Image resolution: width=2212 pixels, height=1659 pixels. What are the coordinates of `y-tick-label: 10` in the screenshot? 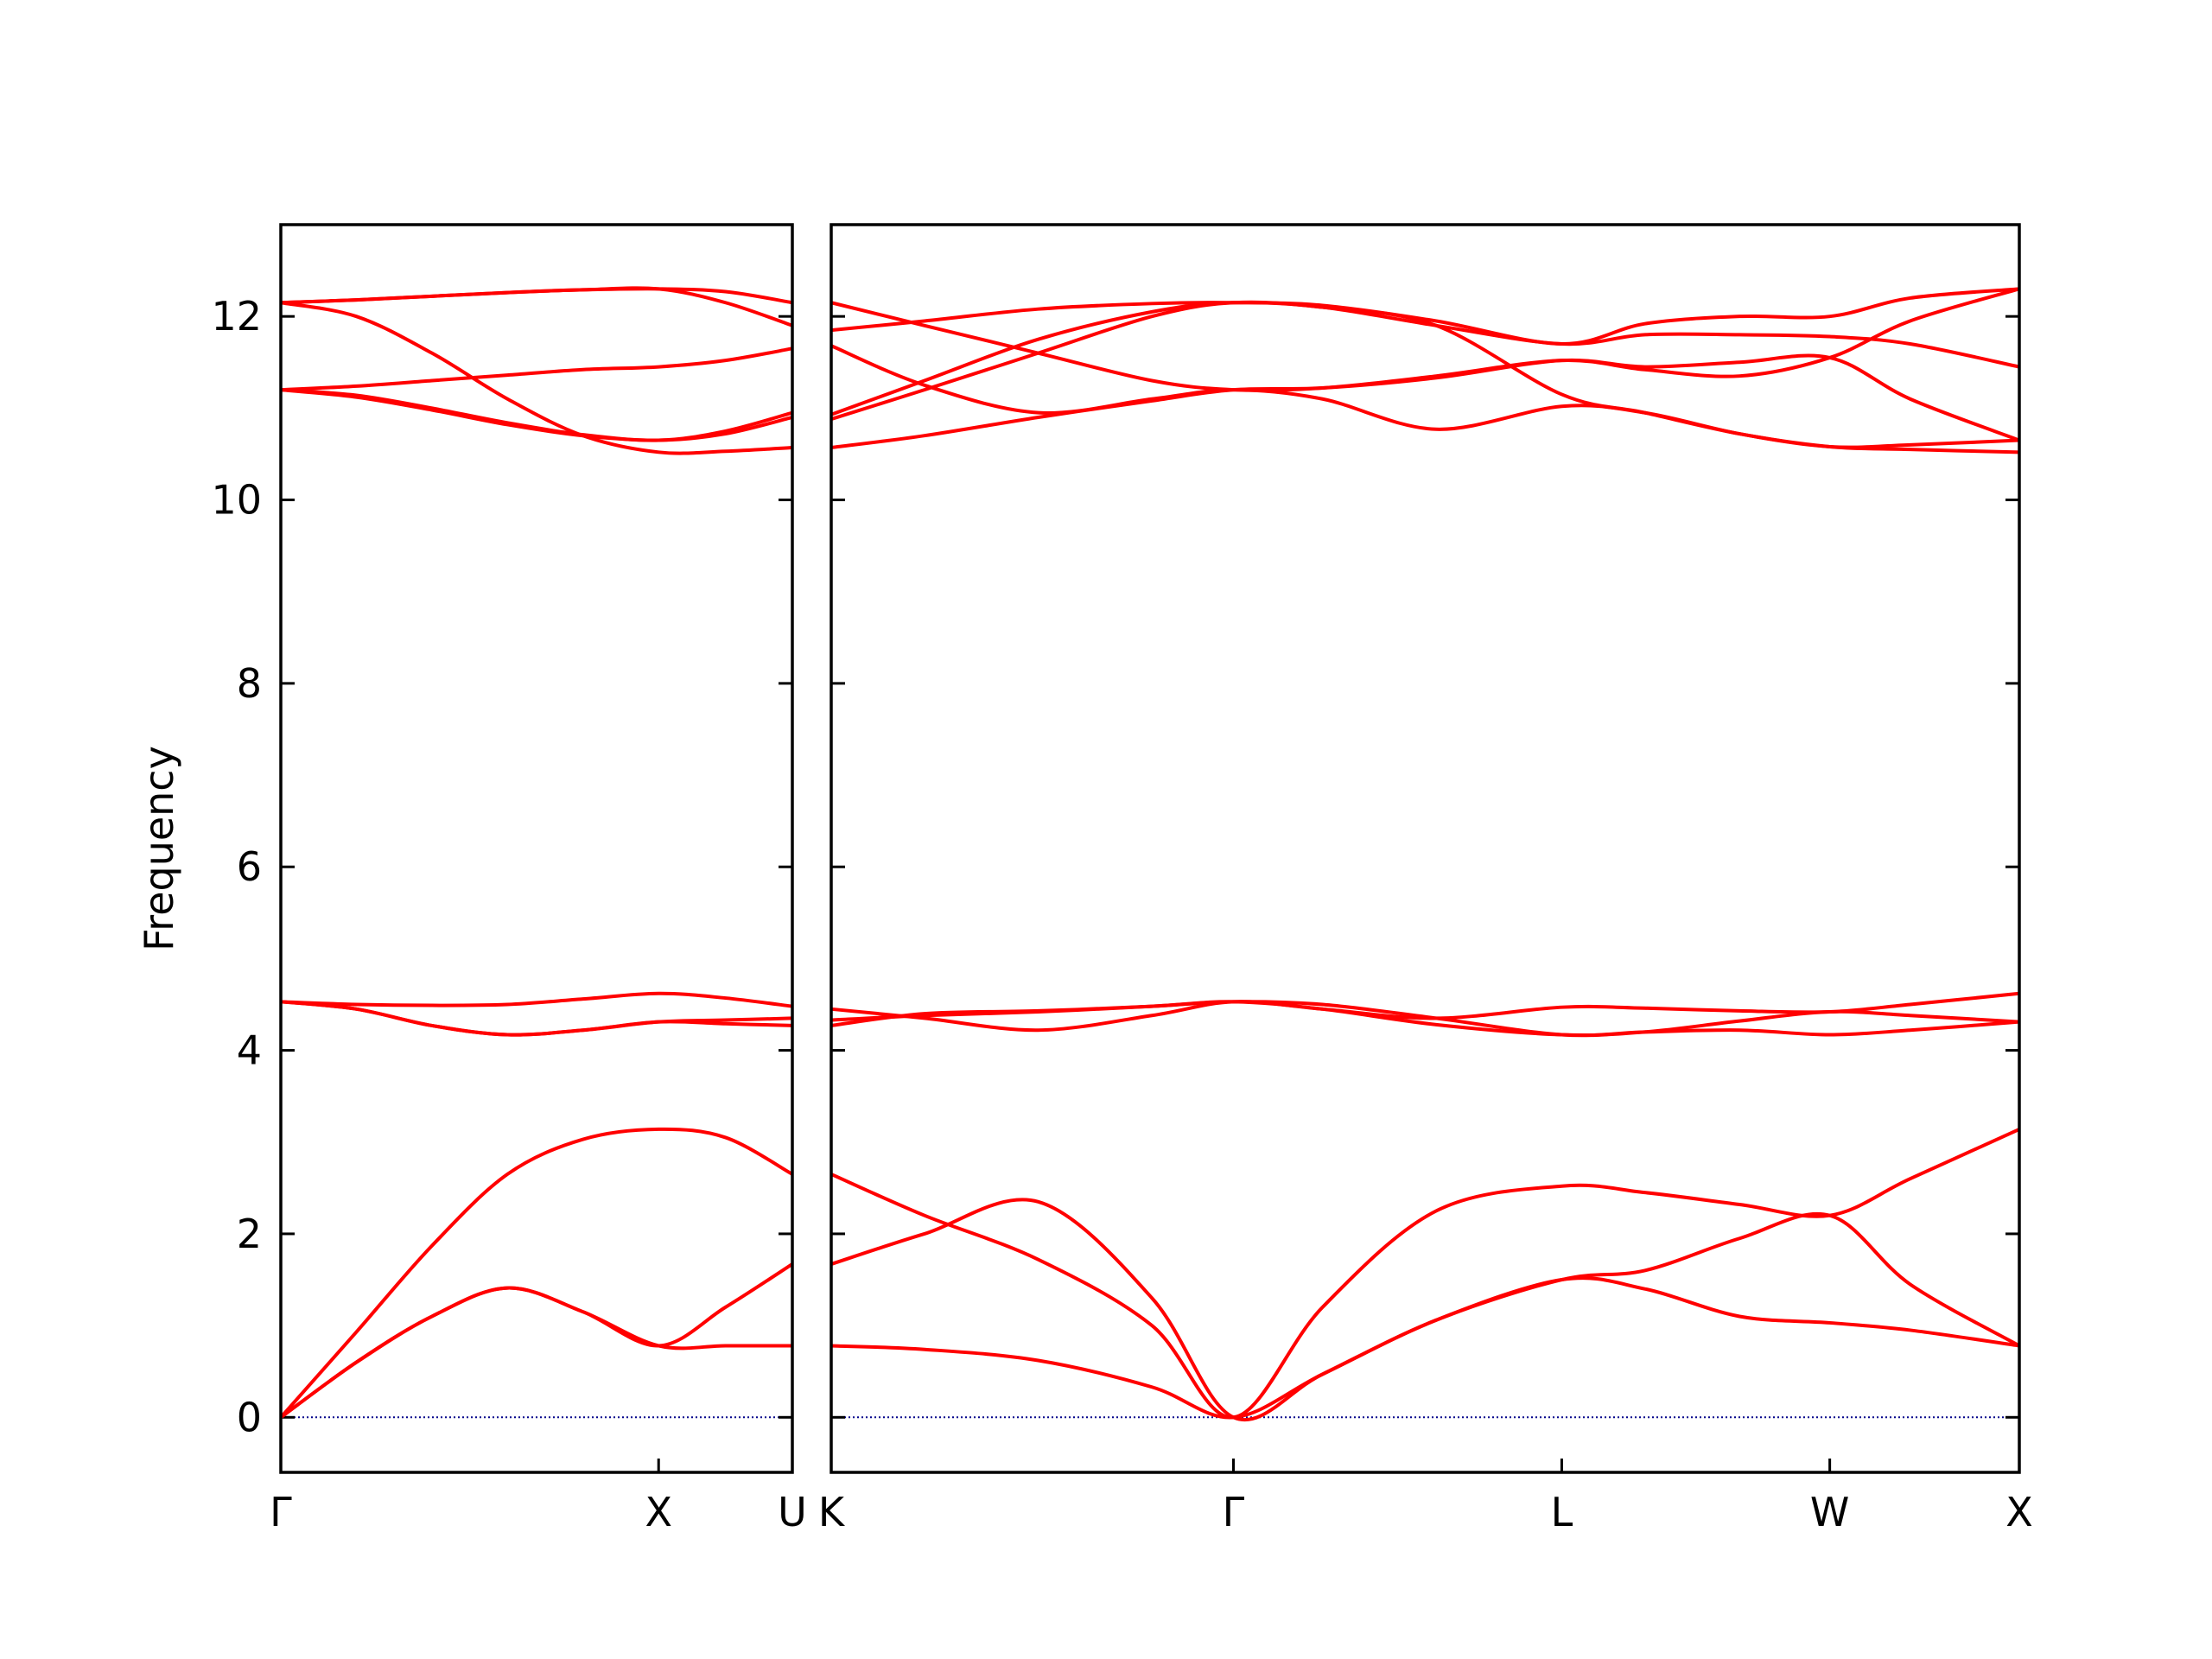 It's located at (236, 500).